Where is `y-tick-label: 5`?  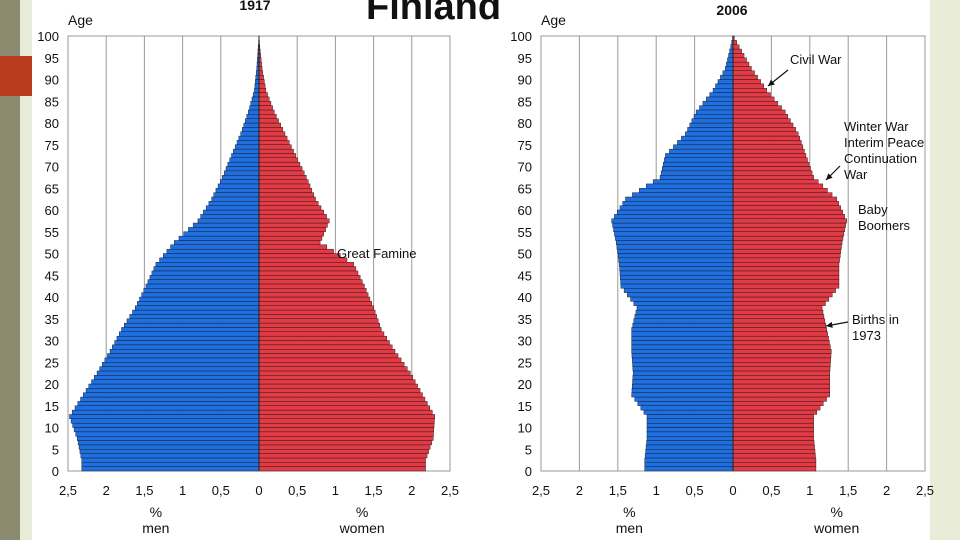
y-tick-label: 5 is located at coordinates (55, 449).